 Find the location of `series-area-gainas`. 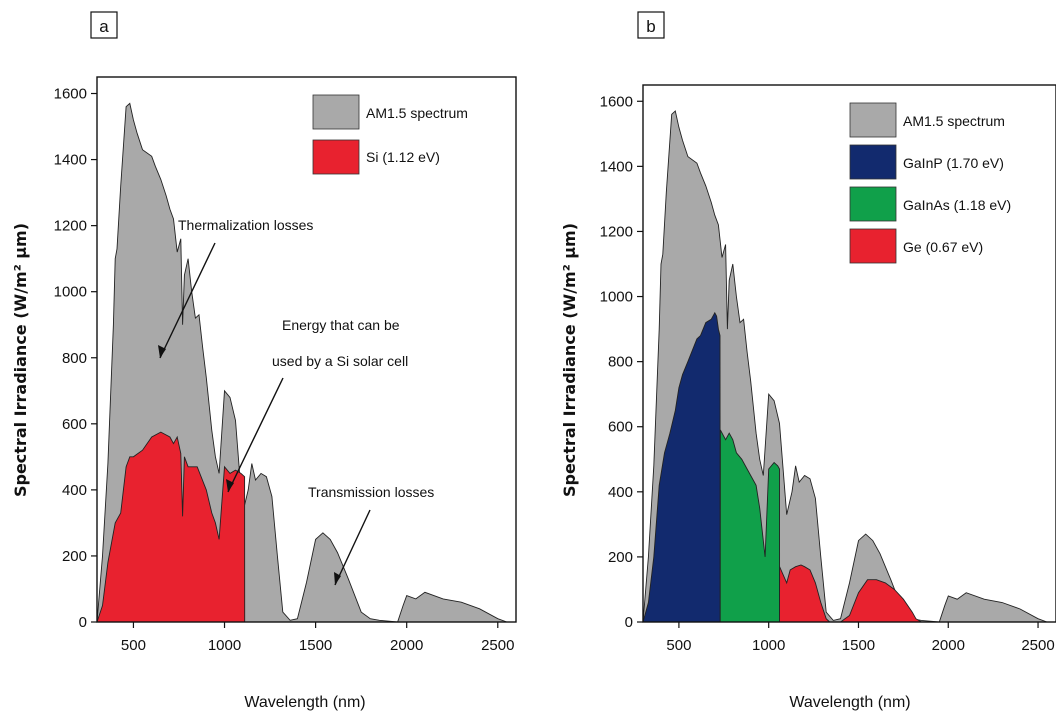

series-area-gainas is located at coordinates (750, 526).